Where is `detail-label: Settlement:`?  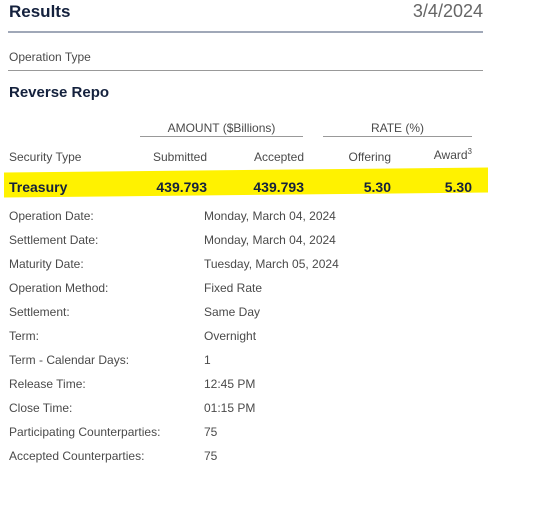 detail-label: Settlement: is located at coordinates (39, 312).